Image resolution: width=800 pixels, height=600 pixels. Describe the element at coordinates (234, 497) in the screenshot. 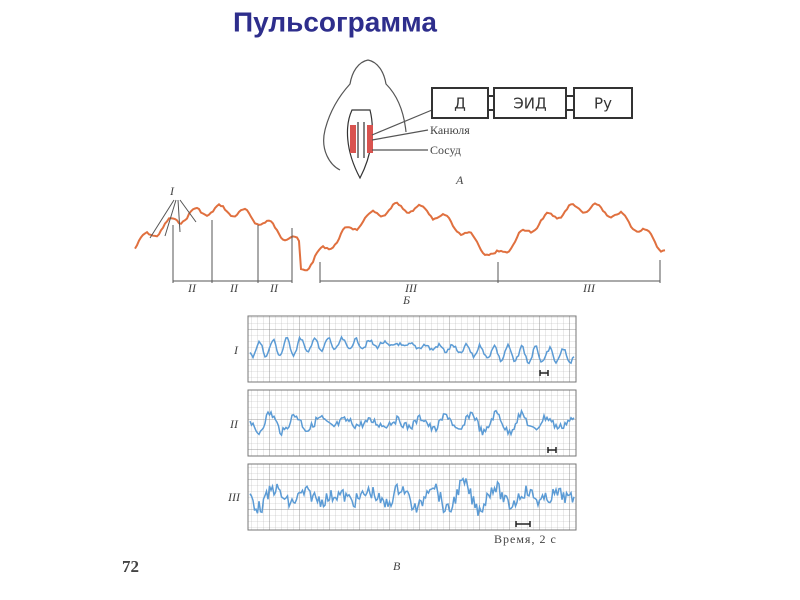

I see `row-label: III` at that location.